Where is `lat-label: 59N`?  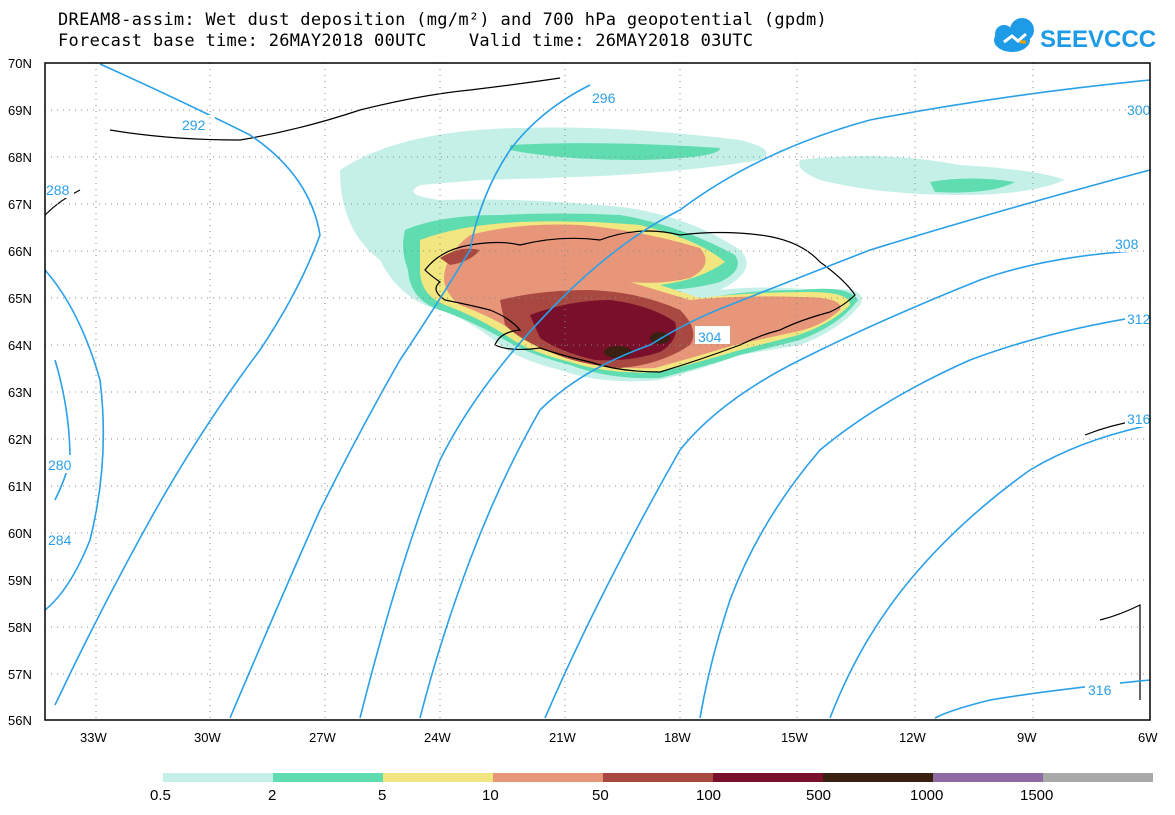 lat-label: 59N is located at coordinates (20, 580).